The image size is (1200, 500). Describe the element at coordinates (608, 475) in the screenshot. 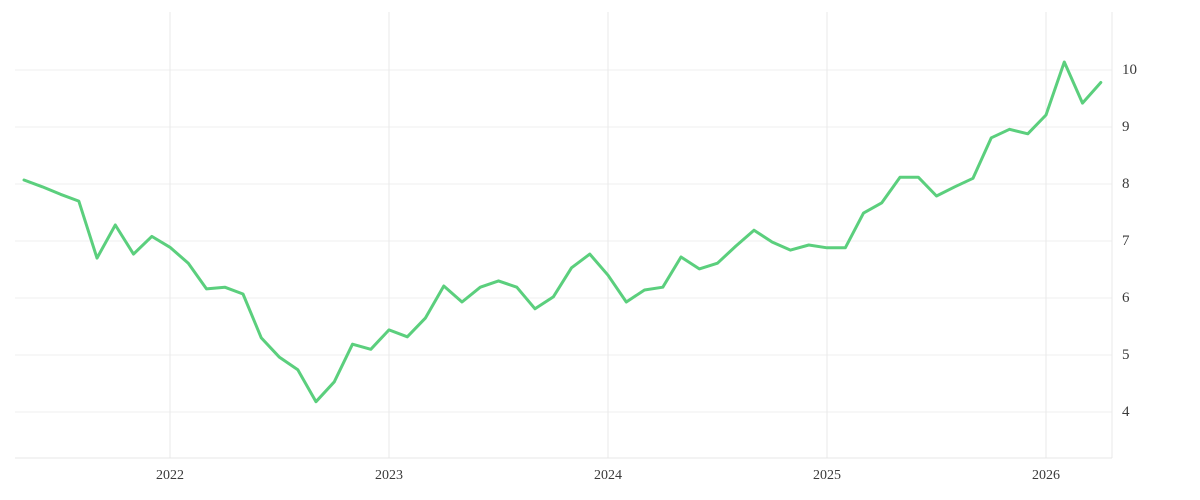

I see `x-tick-label: 2024` at that location.